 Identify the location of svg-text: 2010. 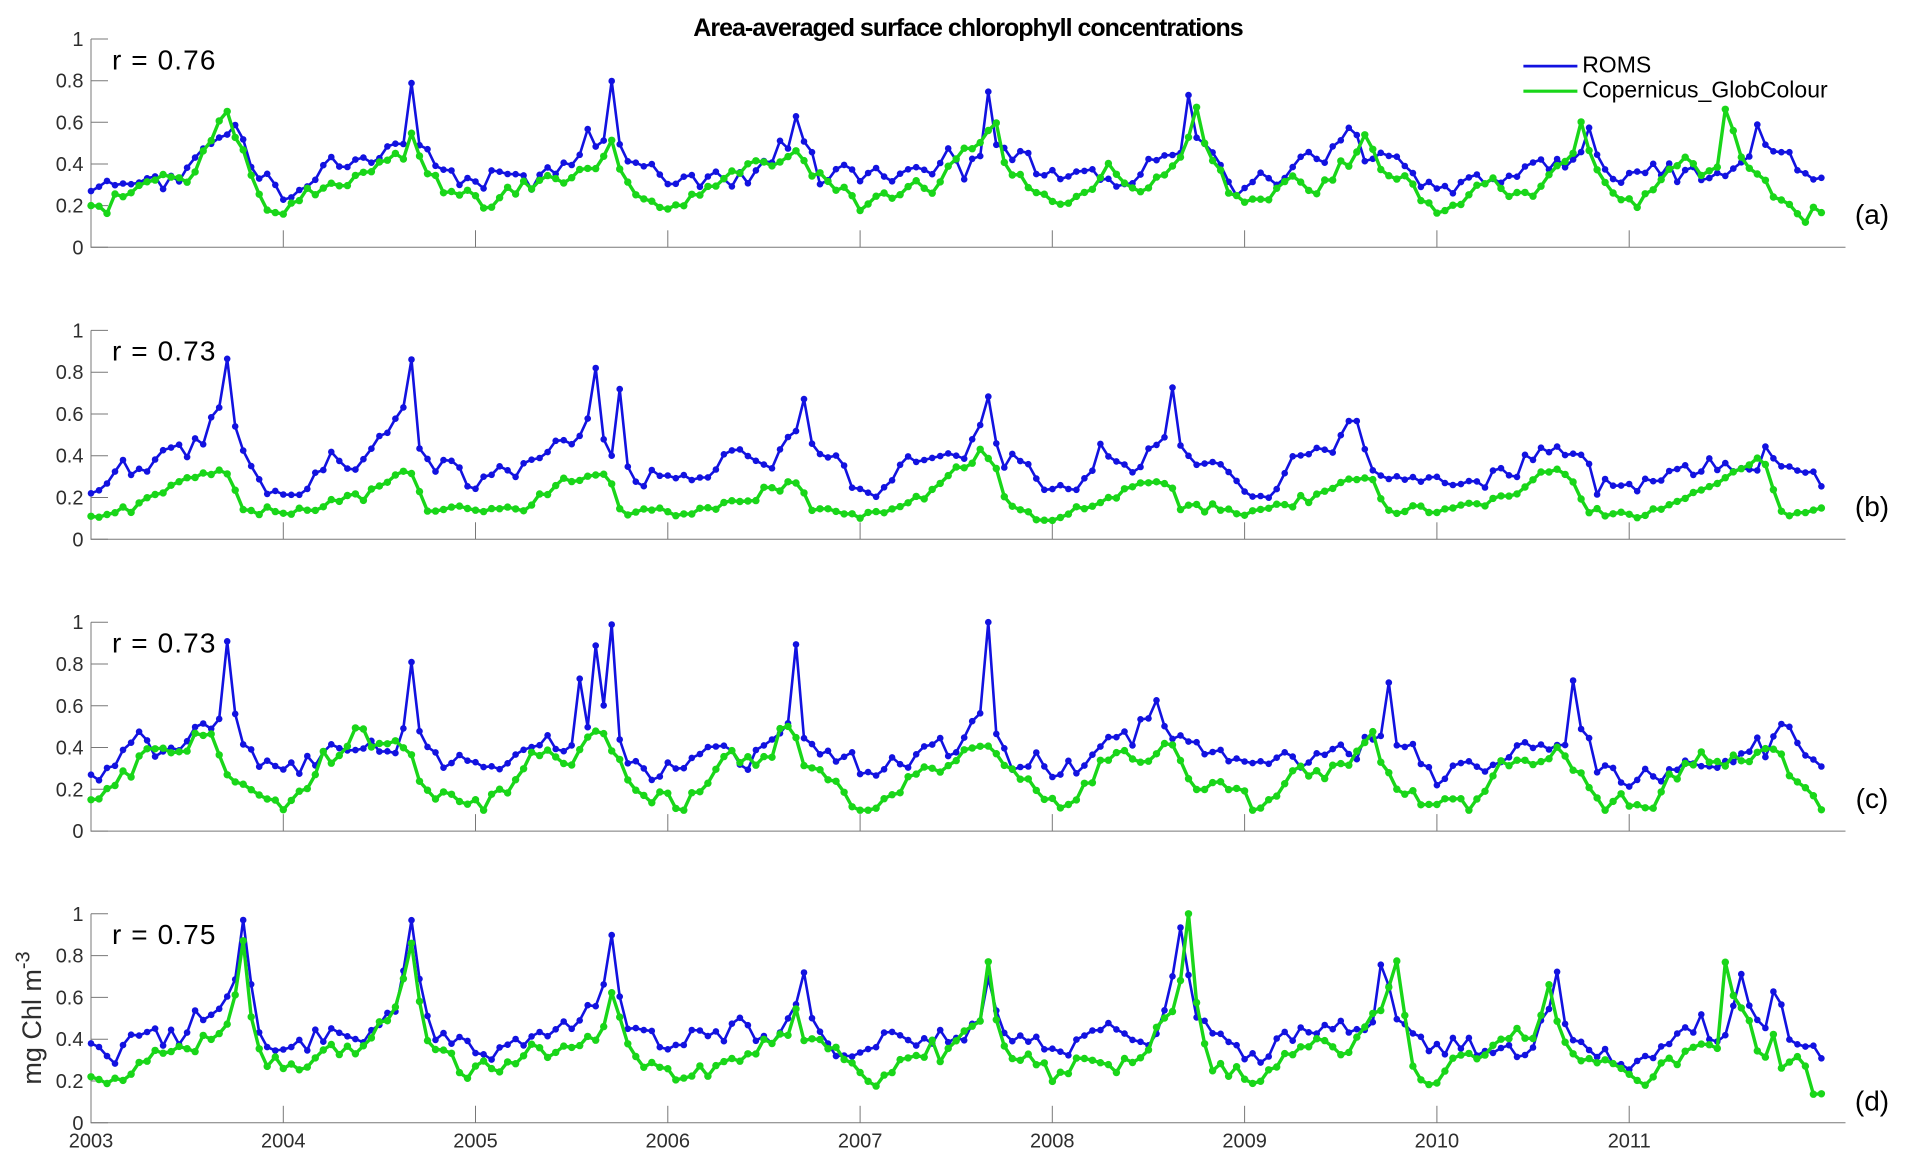
(1437, 1142).